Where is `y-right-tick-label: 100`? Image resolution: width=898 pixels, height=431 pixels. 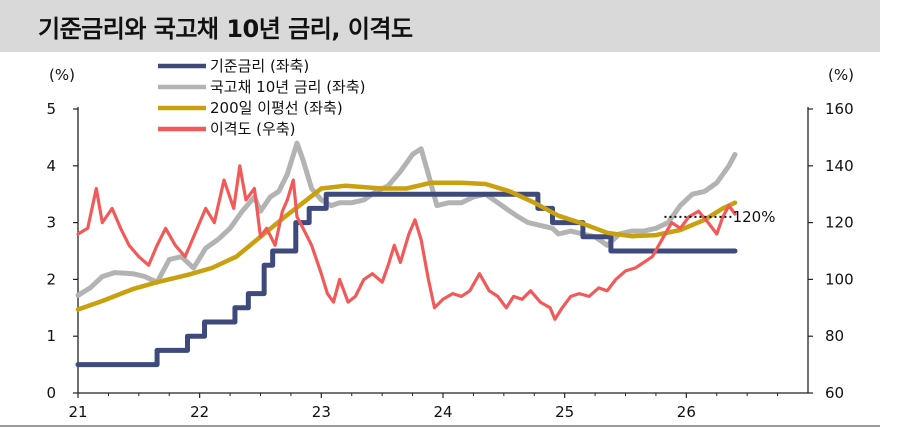 y-right-tick-label: 100 is located at coordinates (839, 279).